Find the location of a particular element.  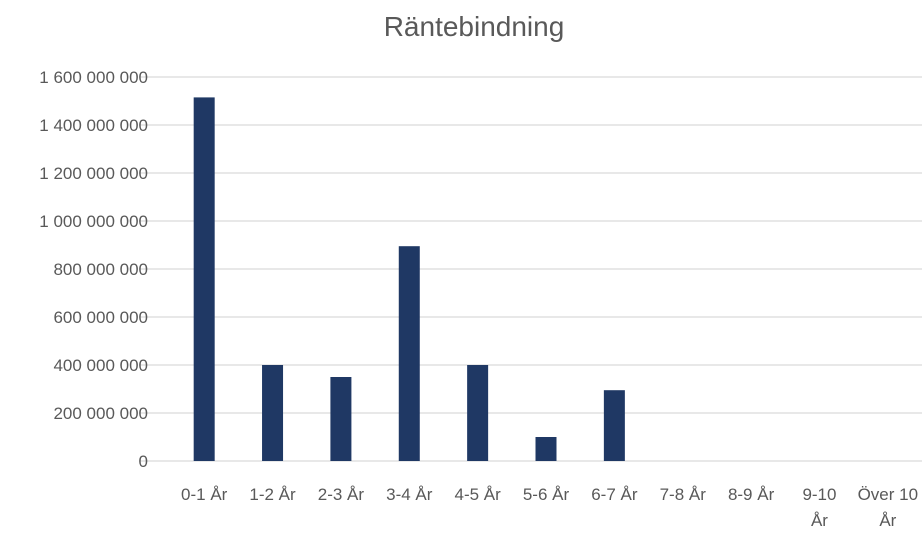

y-tick-label: 1 200 000 000 is located at coordinates (93, 173).